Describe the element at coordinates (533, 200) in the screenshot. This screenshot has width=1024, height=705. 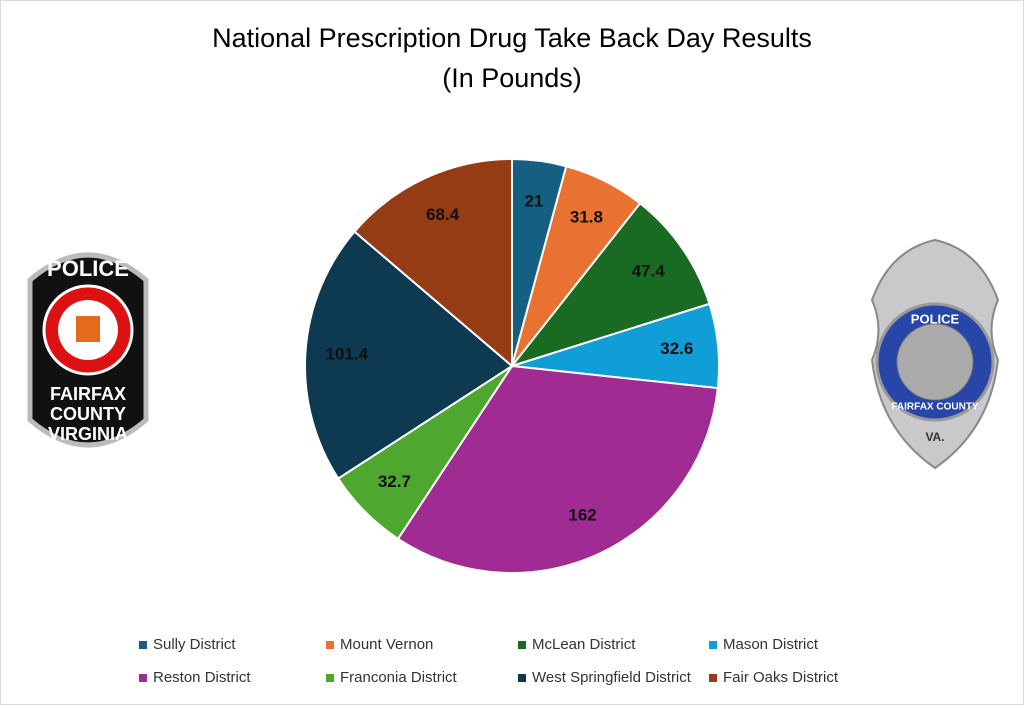
I see `data-label: 21` at that location.